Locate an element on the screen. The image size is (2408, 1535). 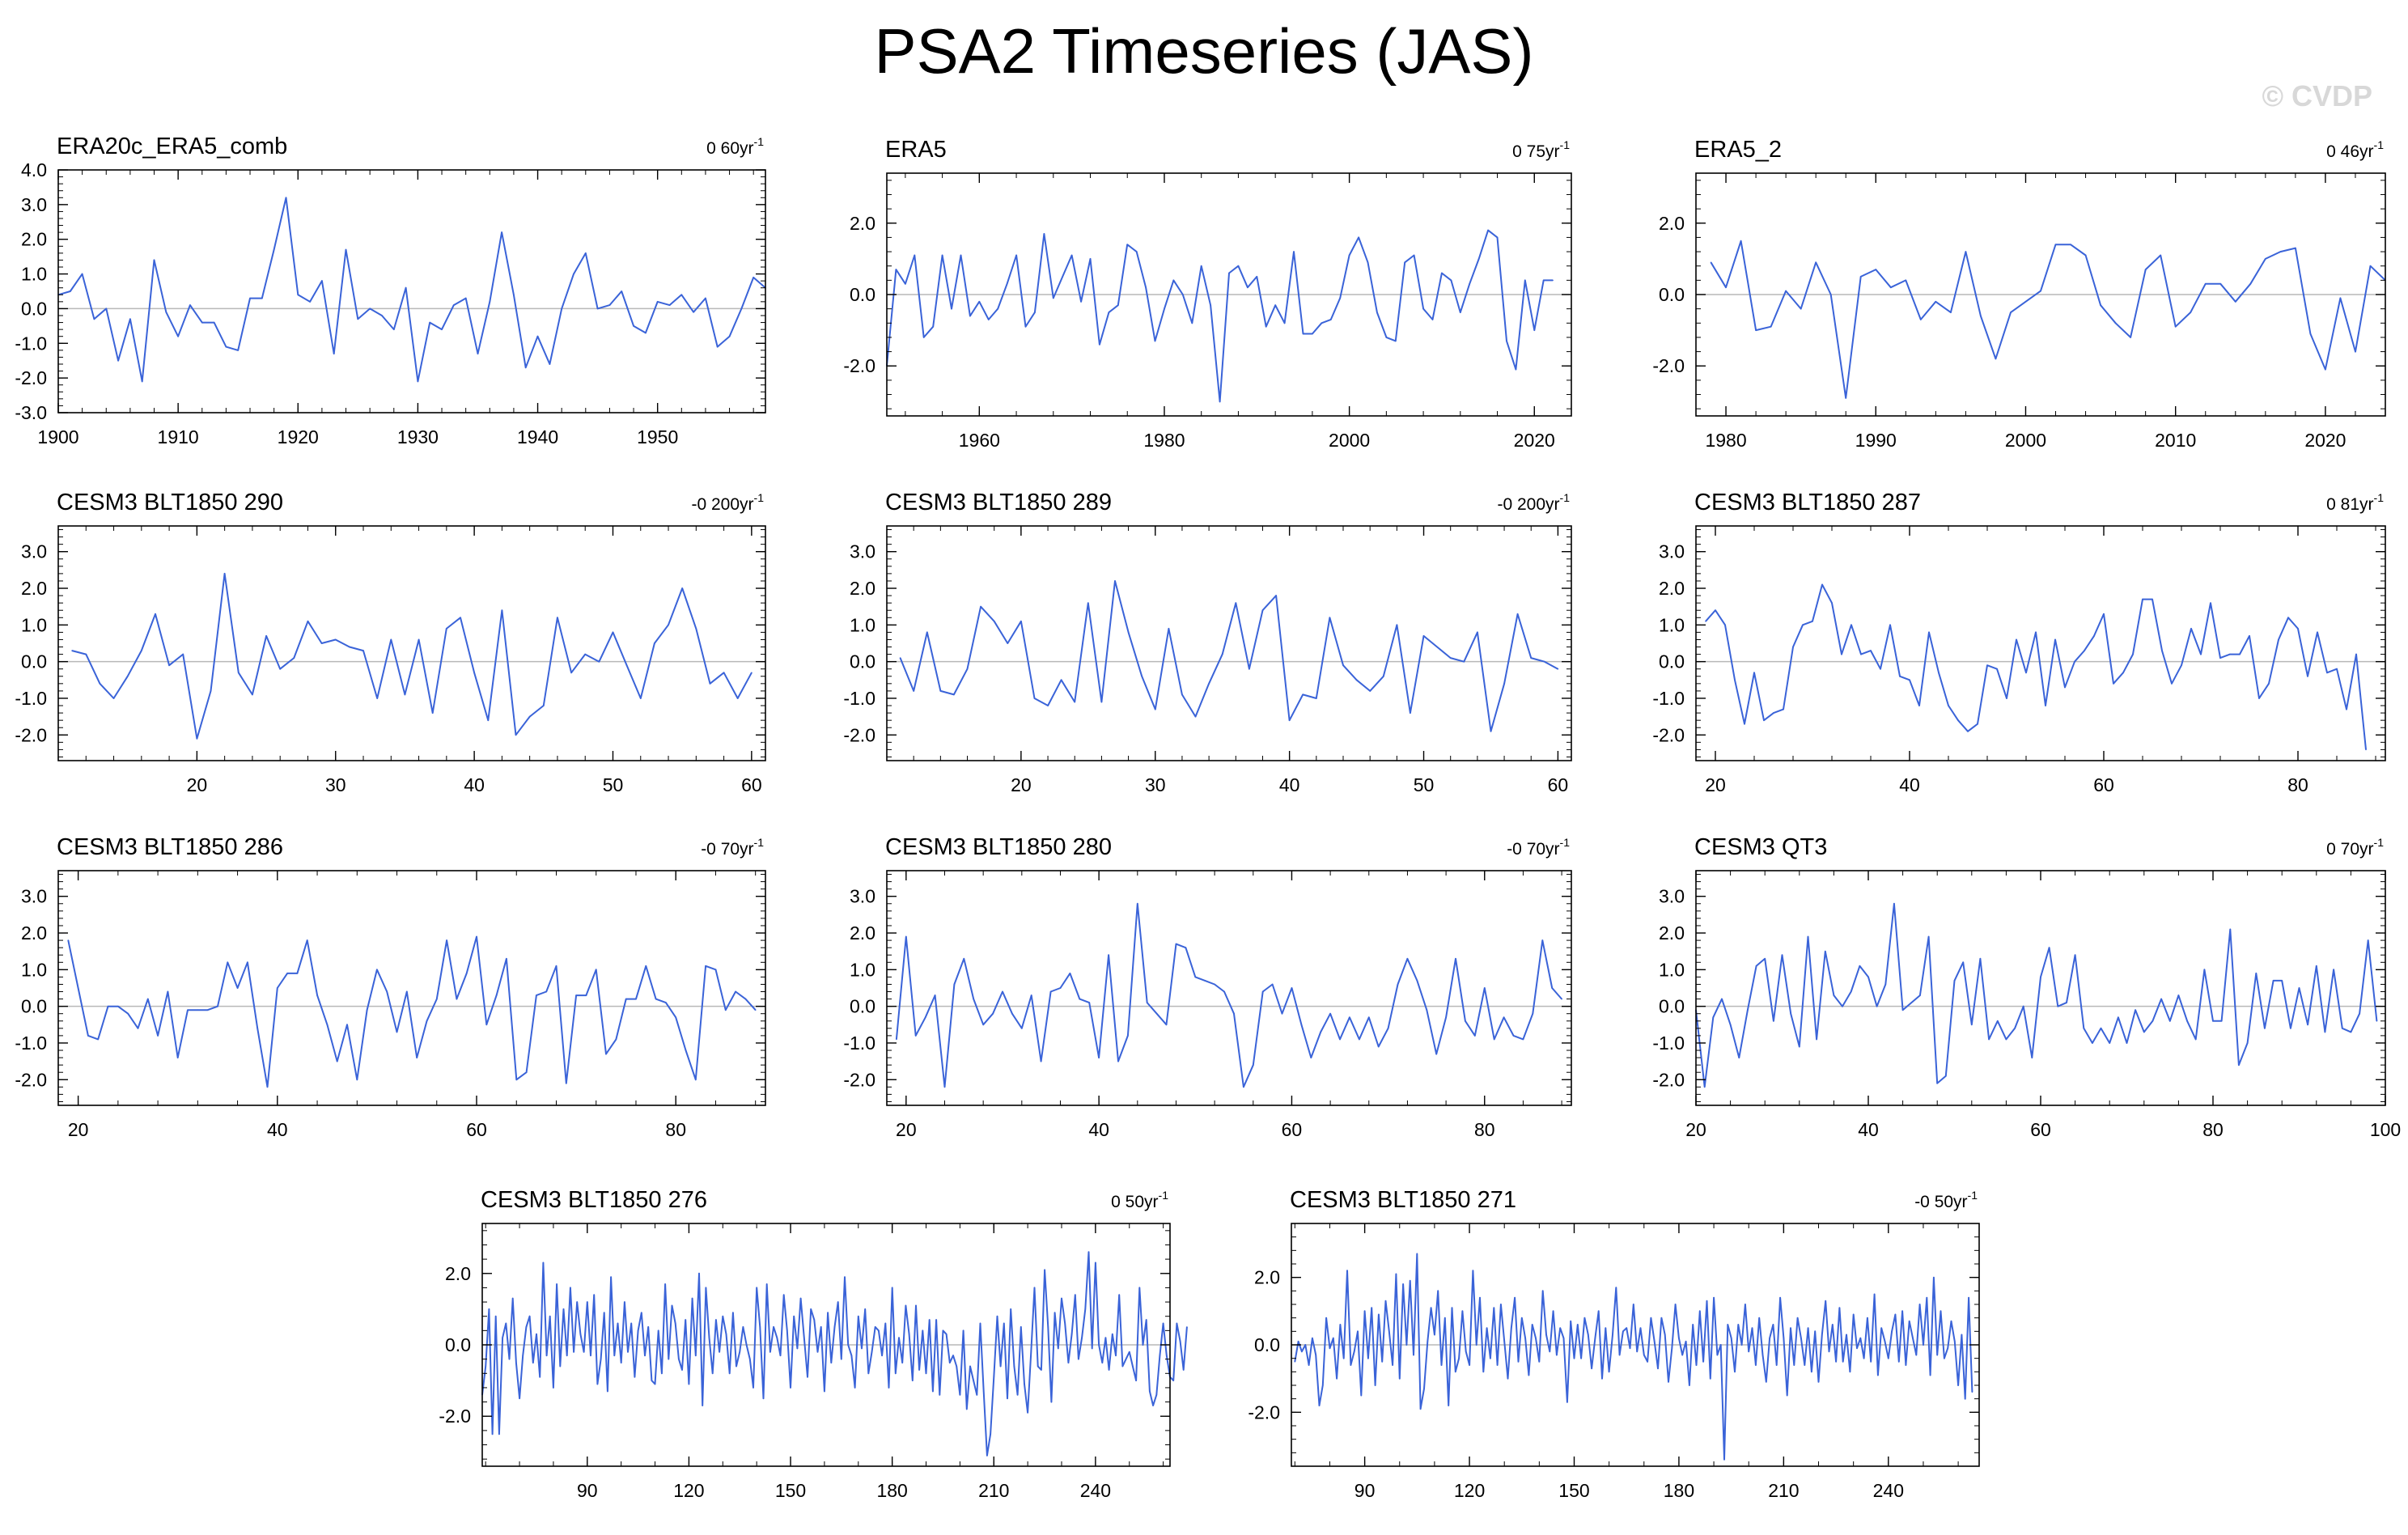
x-tick-label: 150 is located at coordinates (1573, 1490).